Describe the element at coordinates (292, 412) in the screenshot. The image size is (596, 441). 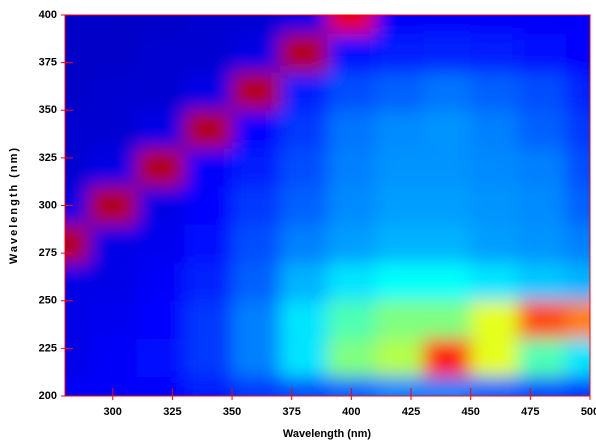
I see `x-tick-label: 375` at that location.